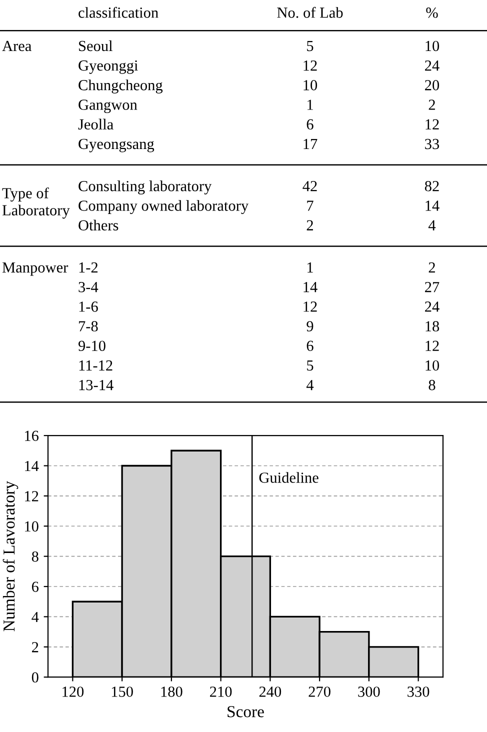 The width and height of the screenshot is (487, 732). Describe the element at coordinates (120, 87) in the screenshot. I see `text: Chungcheong` at that location.